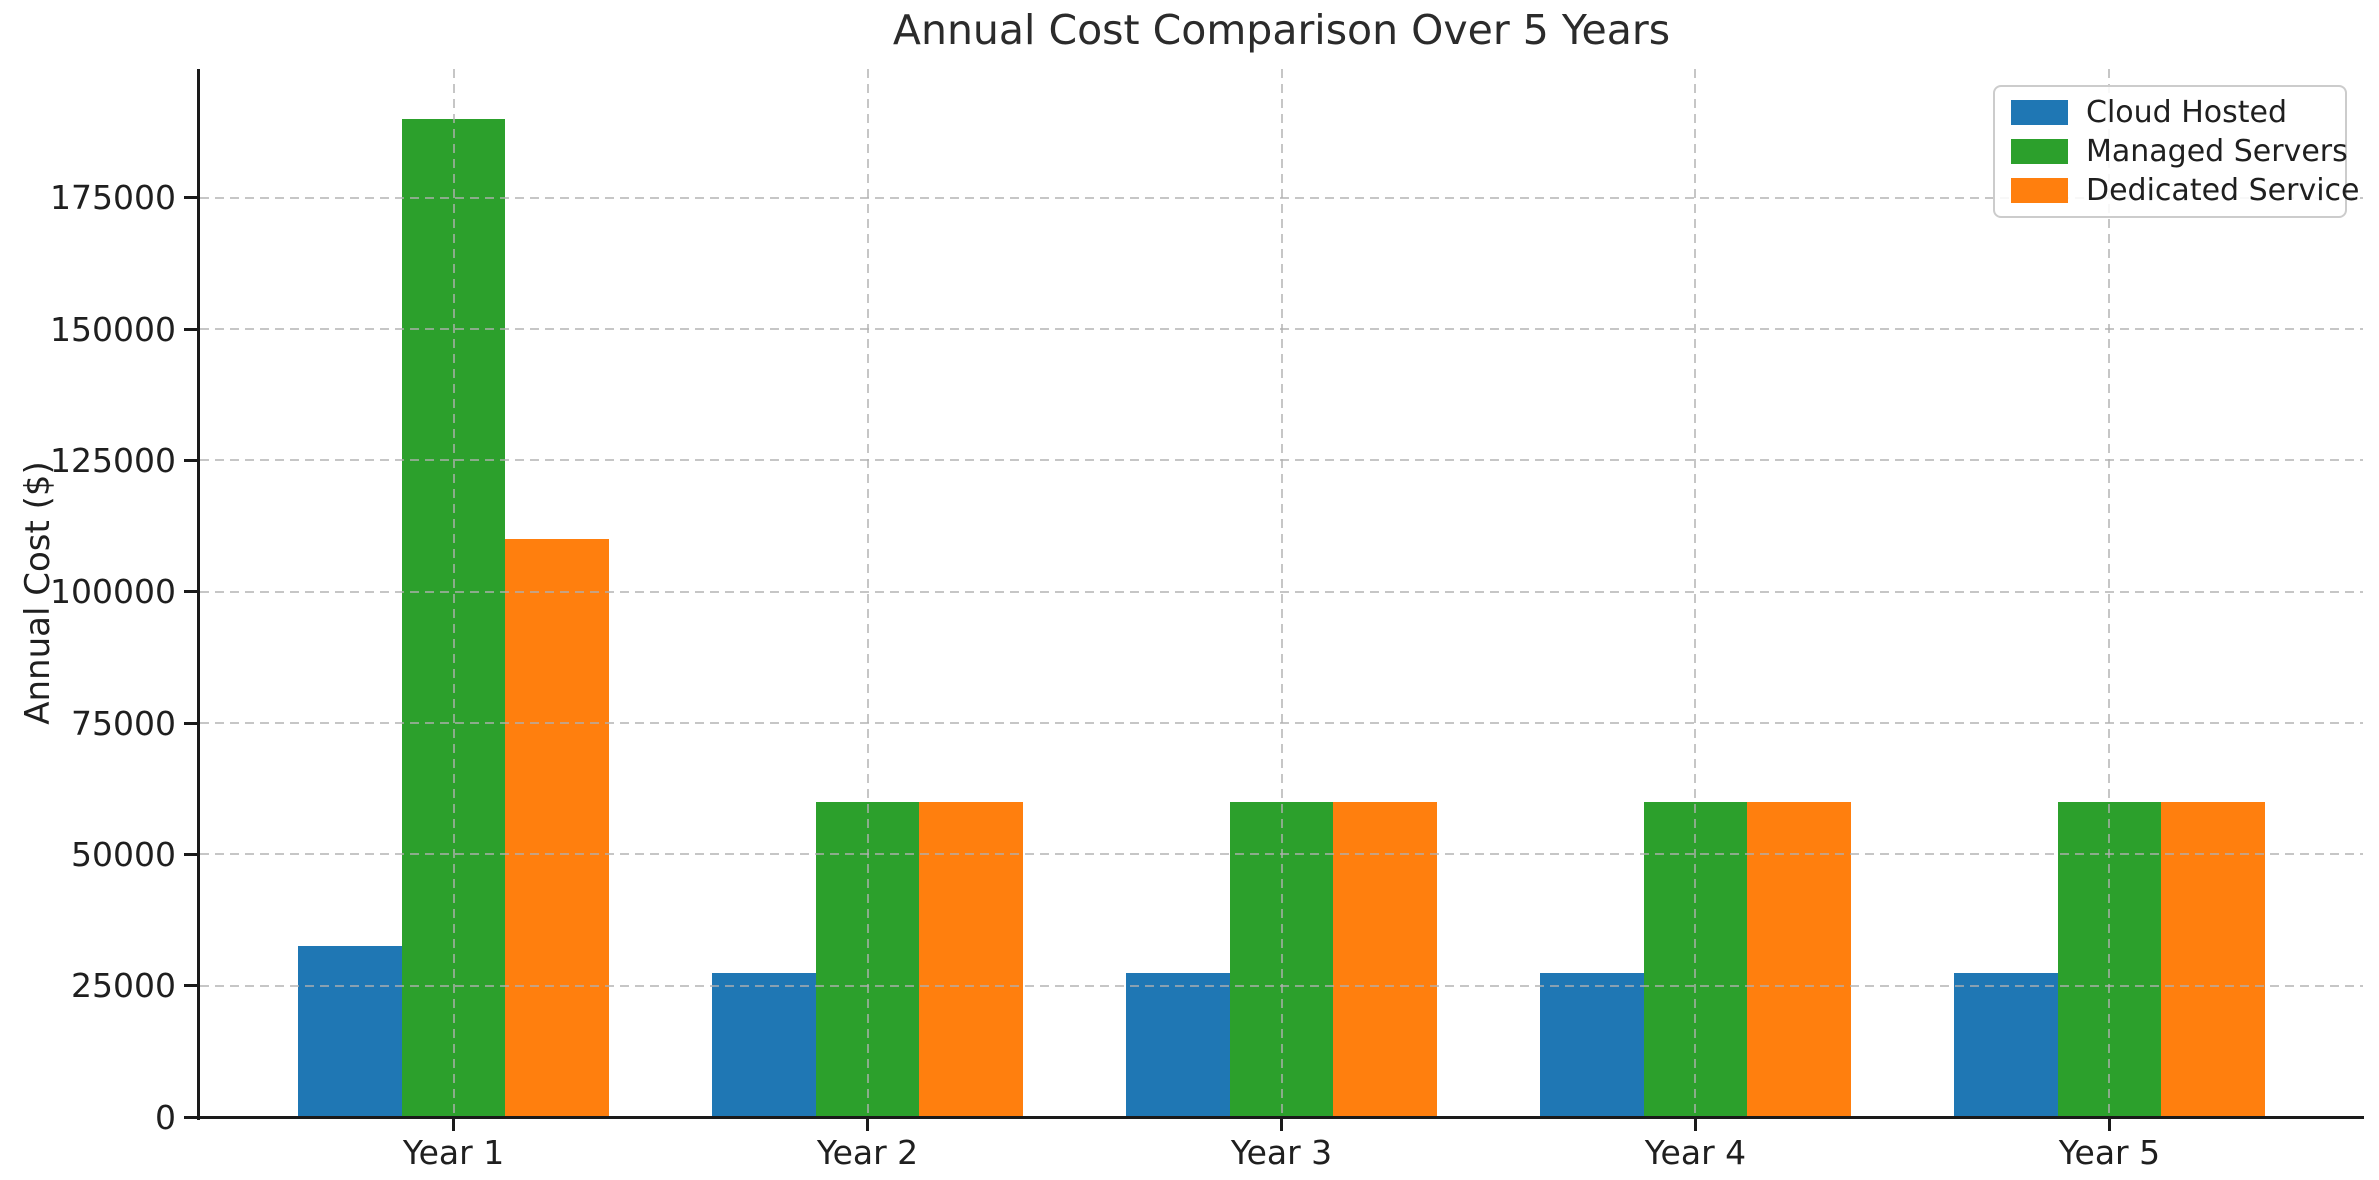 The height and width of the screenshot is (1180, 2379). I want to click on y-tick-label: 150000, so click(113, 329).